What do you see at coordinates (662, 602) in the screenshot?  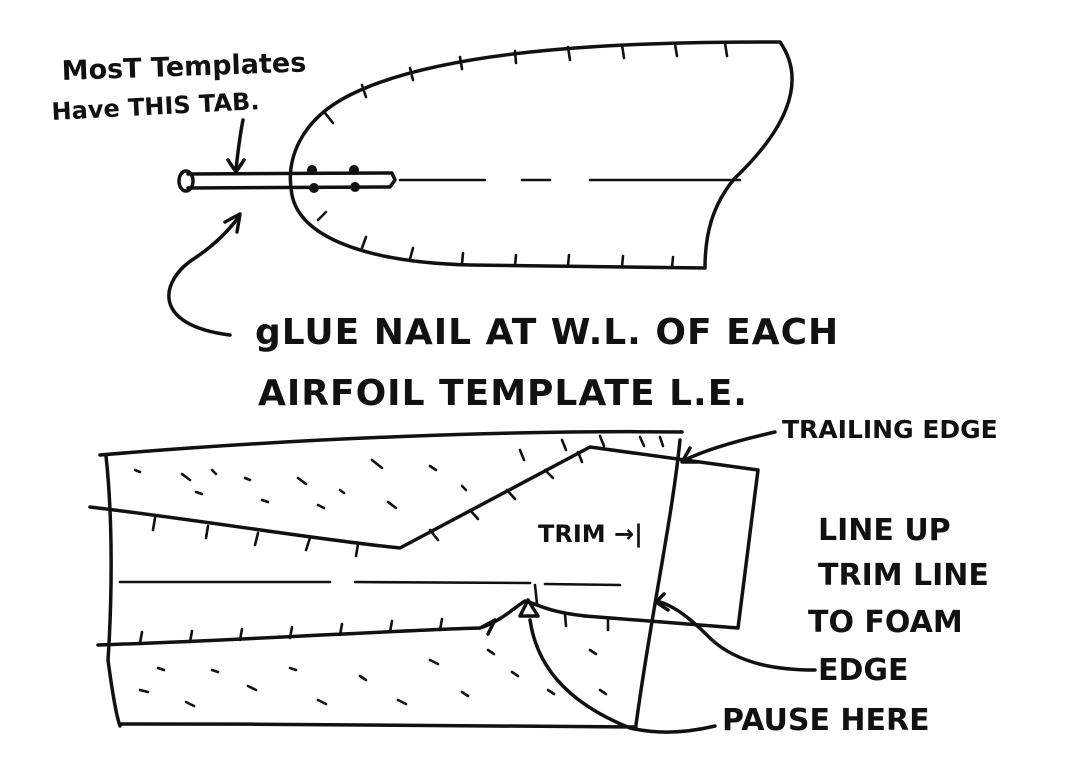 I see `line-up-arrow-head` at bounding box center [662, 602].